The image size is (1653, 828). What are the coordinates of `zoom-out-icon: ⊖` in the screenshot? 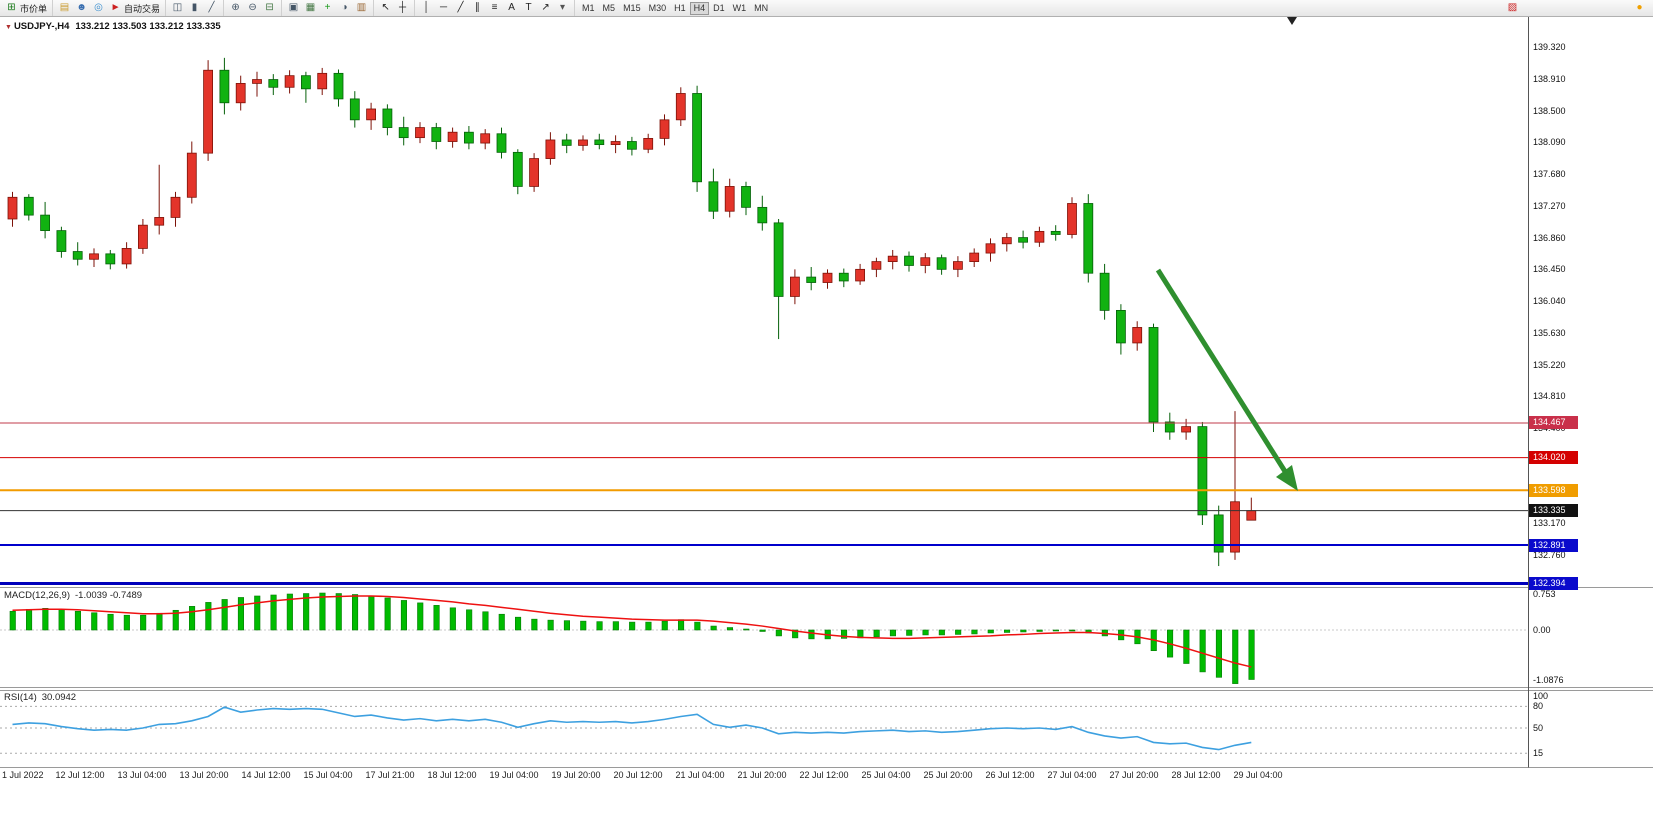 It's located at (252, 8).